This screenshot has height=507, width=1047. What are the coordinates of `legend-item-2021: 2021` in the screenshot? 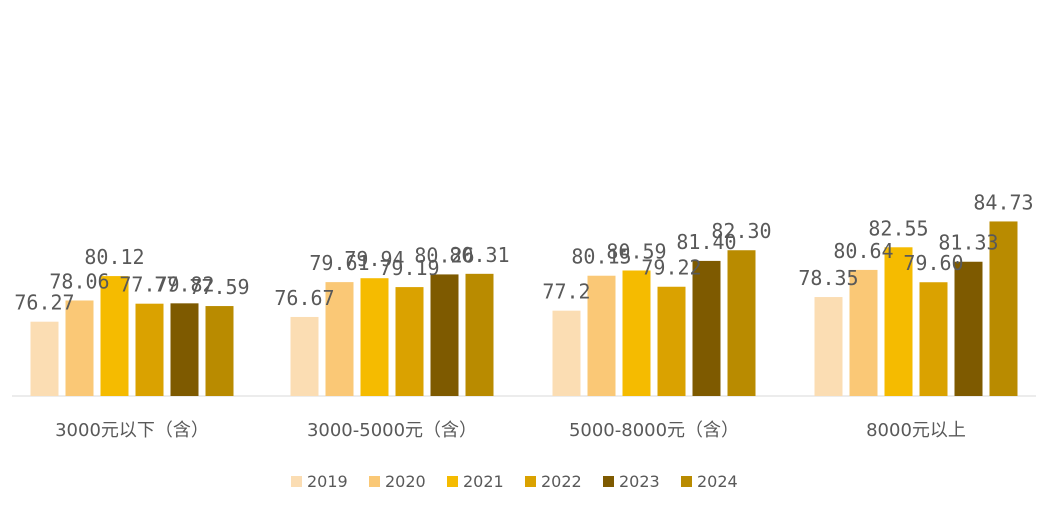 It's located at (475, 481).